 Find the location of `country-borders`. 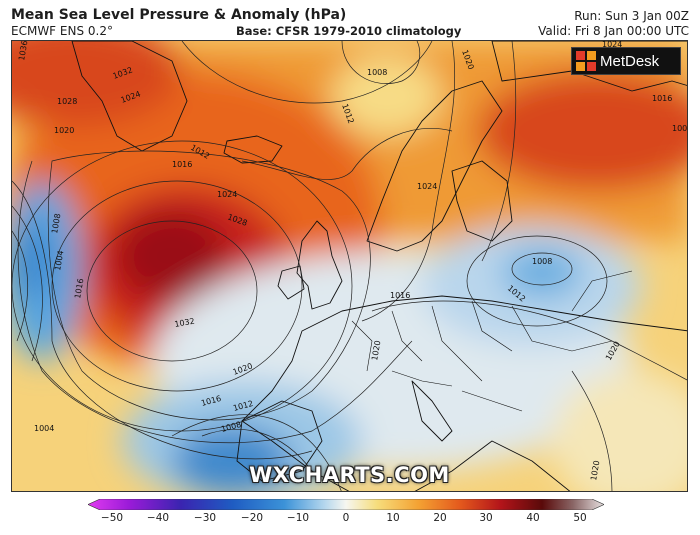

country-borders is located at coordinates (492, 341).